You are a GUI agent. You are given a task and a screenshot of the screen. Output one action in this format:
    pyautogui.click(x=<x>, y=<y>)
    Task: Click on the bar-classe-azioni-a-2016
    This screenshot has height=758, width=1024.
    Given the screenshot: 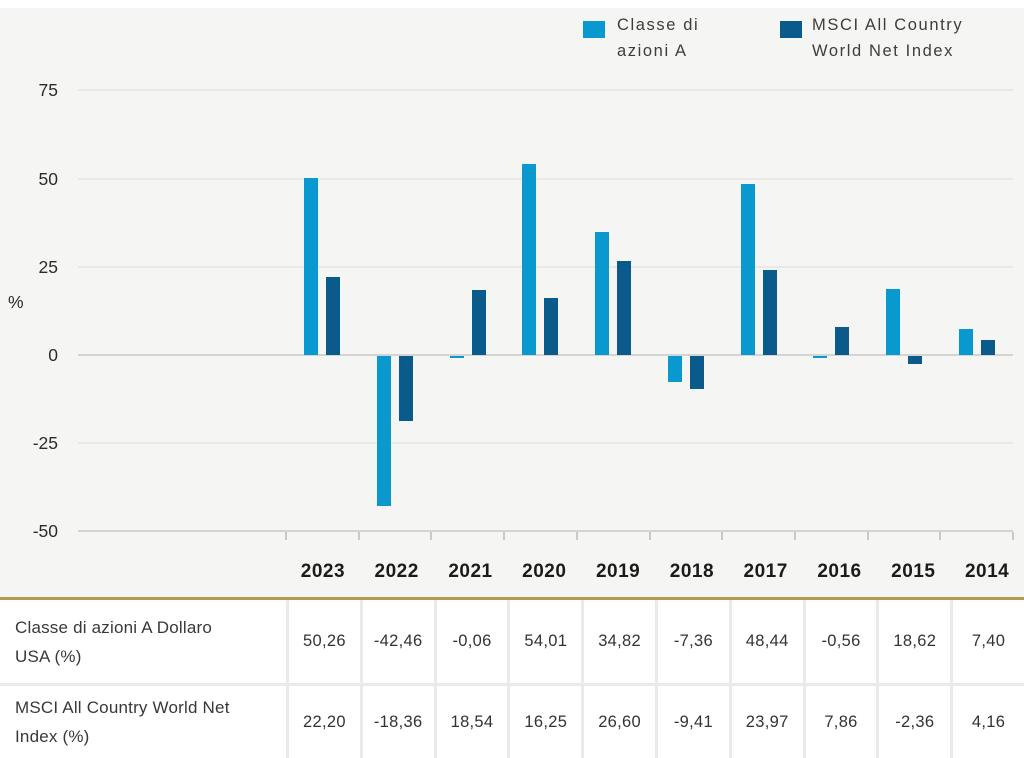 What is the action you would take?
    pyautogui.click(x=820, y=357)
    